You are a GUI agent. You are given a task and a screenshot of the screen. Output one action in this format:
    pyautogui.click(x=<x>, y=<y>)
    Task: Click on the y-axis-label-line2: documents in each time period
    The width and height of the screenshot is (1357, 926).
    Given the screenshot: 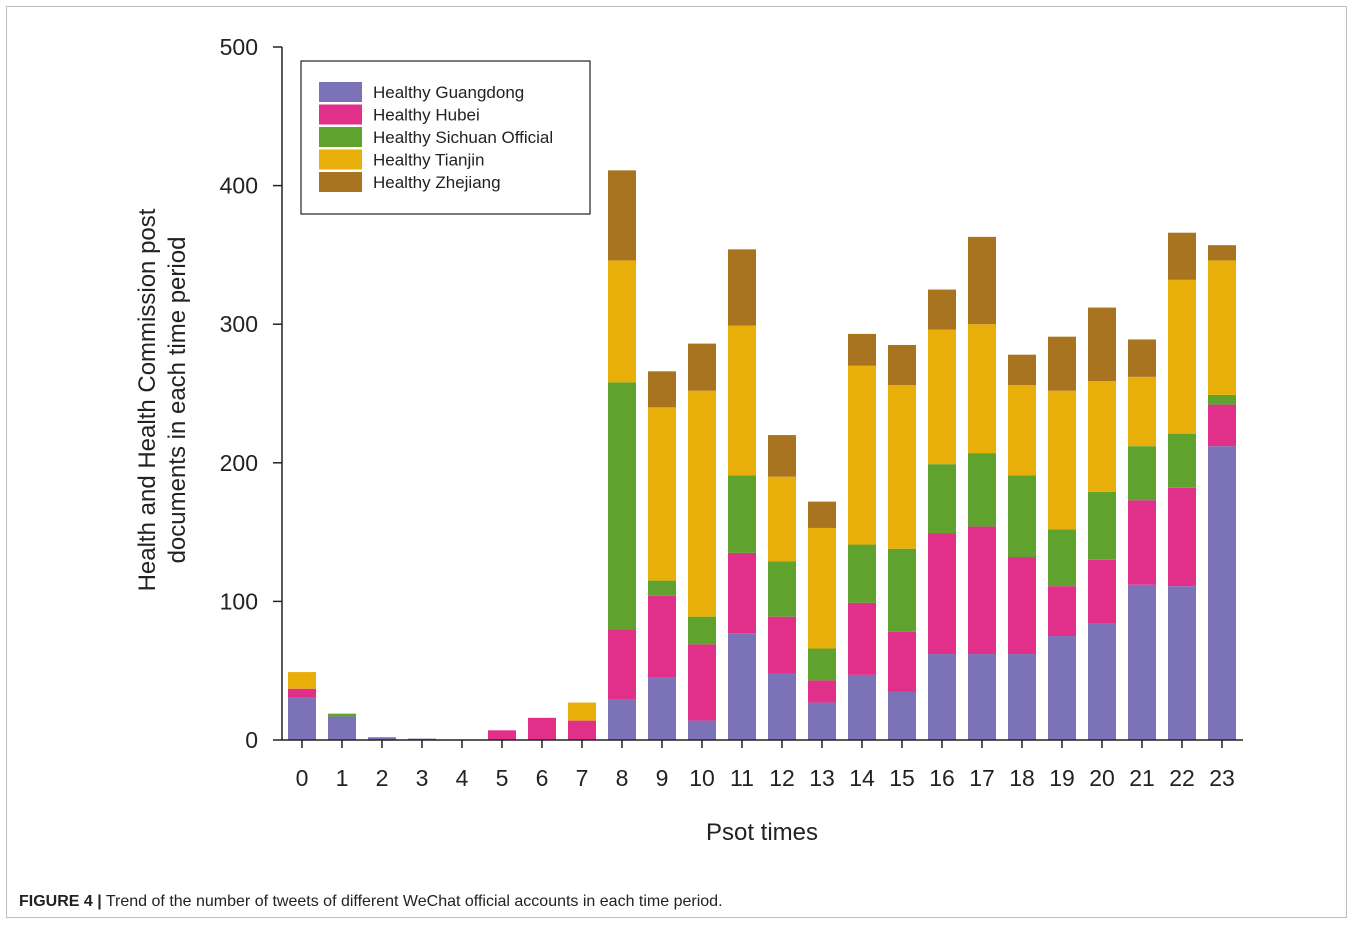 What is the action you would take?
    pyautogui.click(x=177, y=400)
    